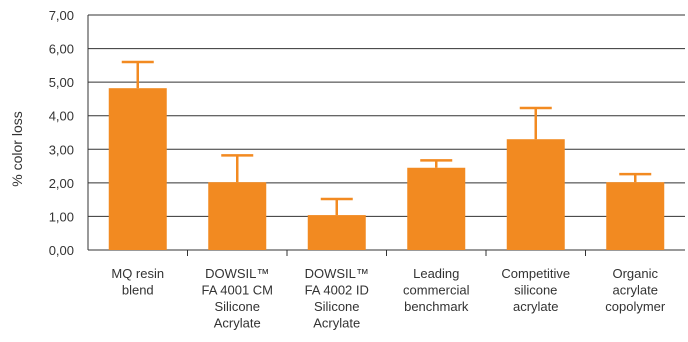 The width and height of the screenshot is (688, 342). I want to click on x-category-label-line: Organic, so click(635, 273).